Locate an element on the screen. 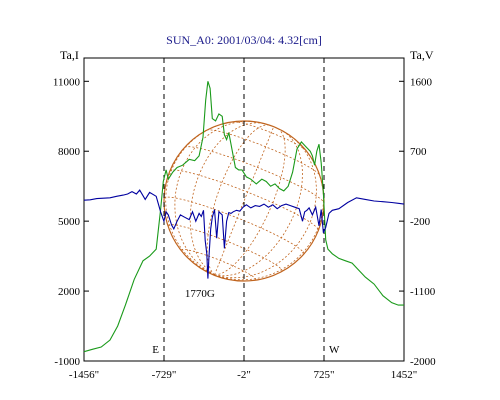 The image size is (500, 400). right-tick-label: 1600 is located at coordinates (421, 82).